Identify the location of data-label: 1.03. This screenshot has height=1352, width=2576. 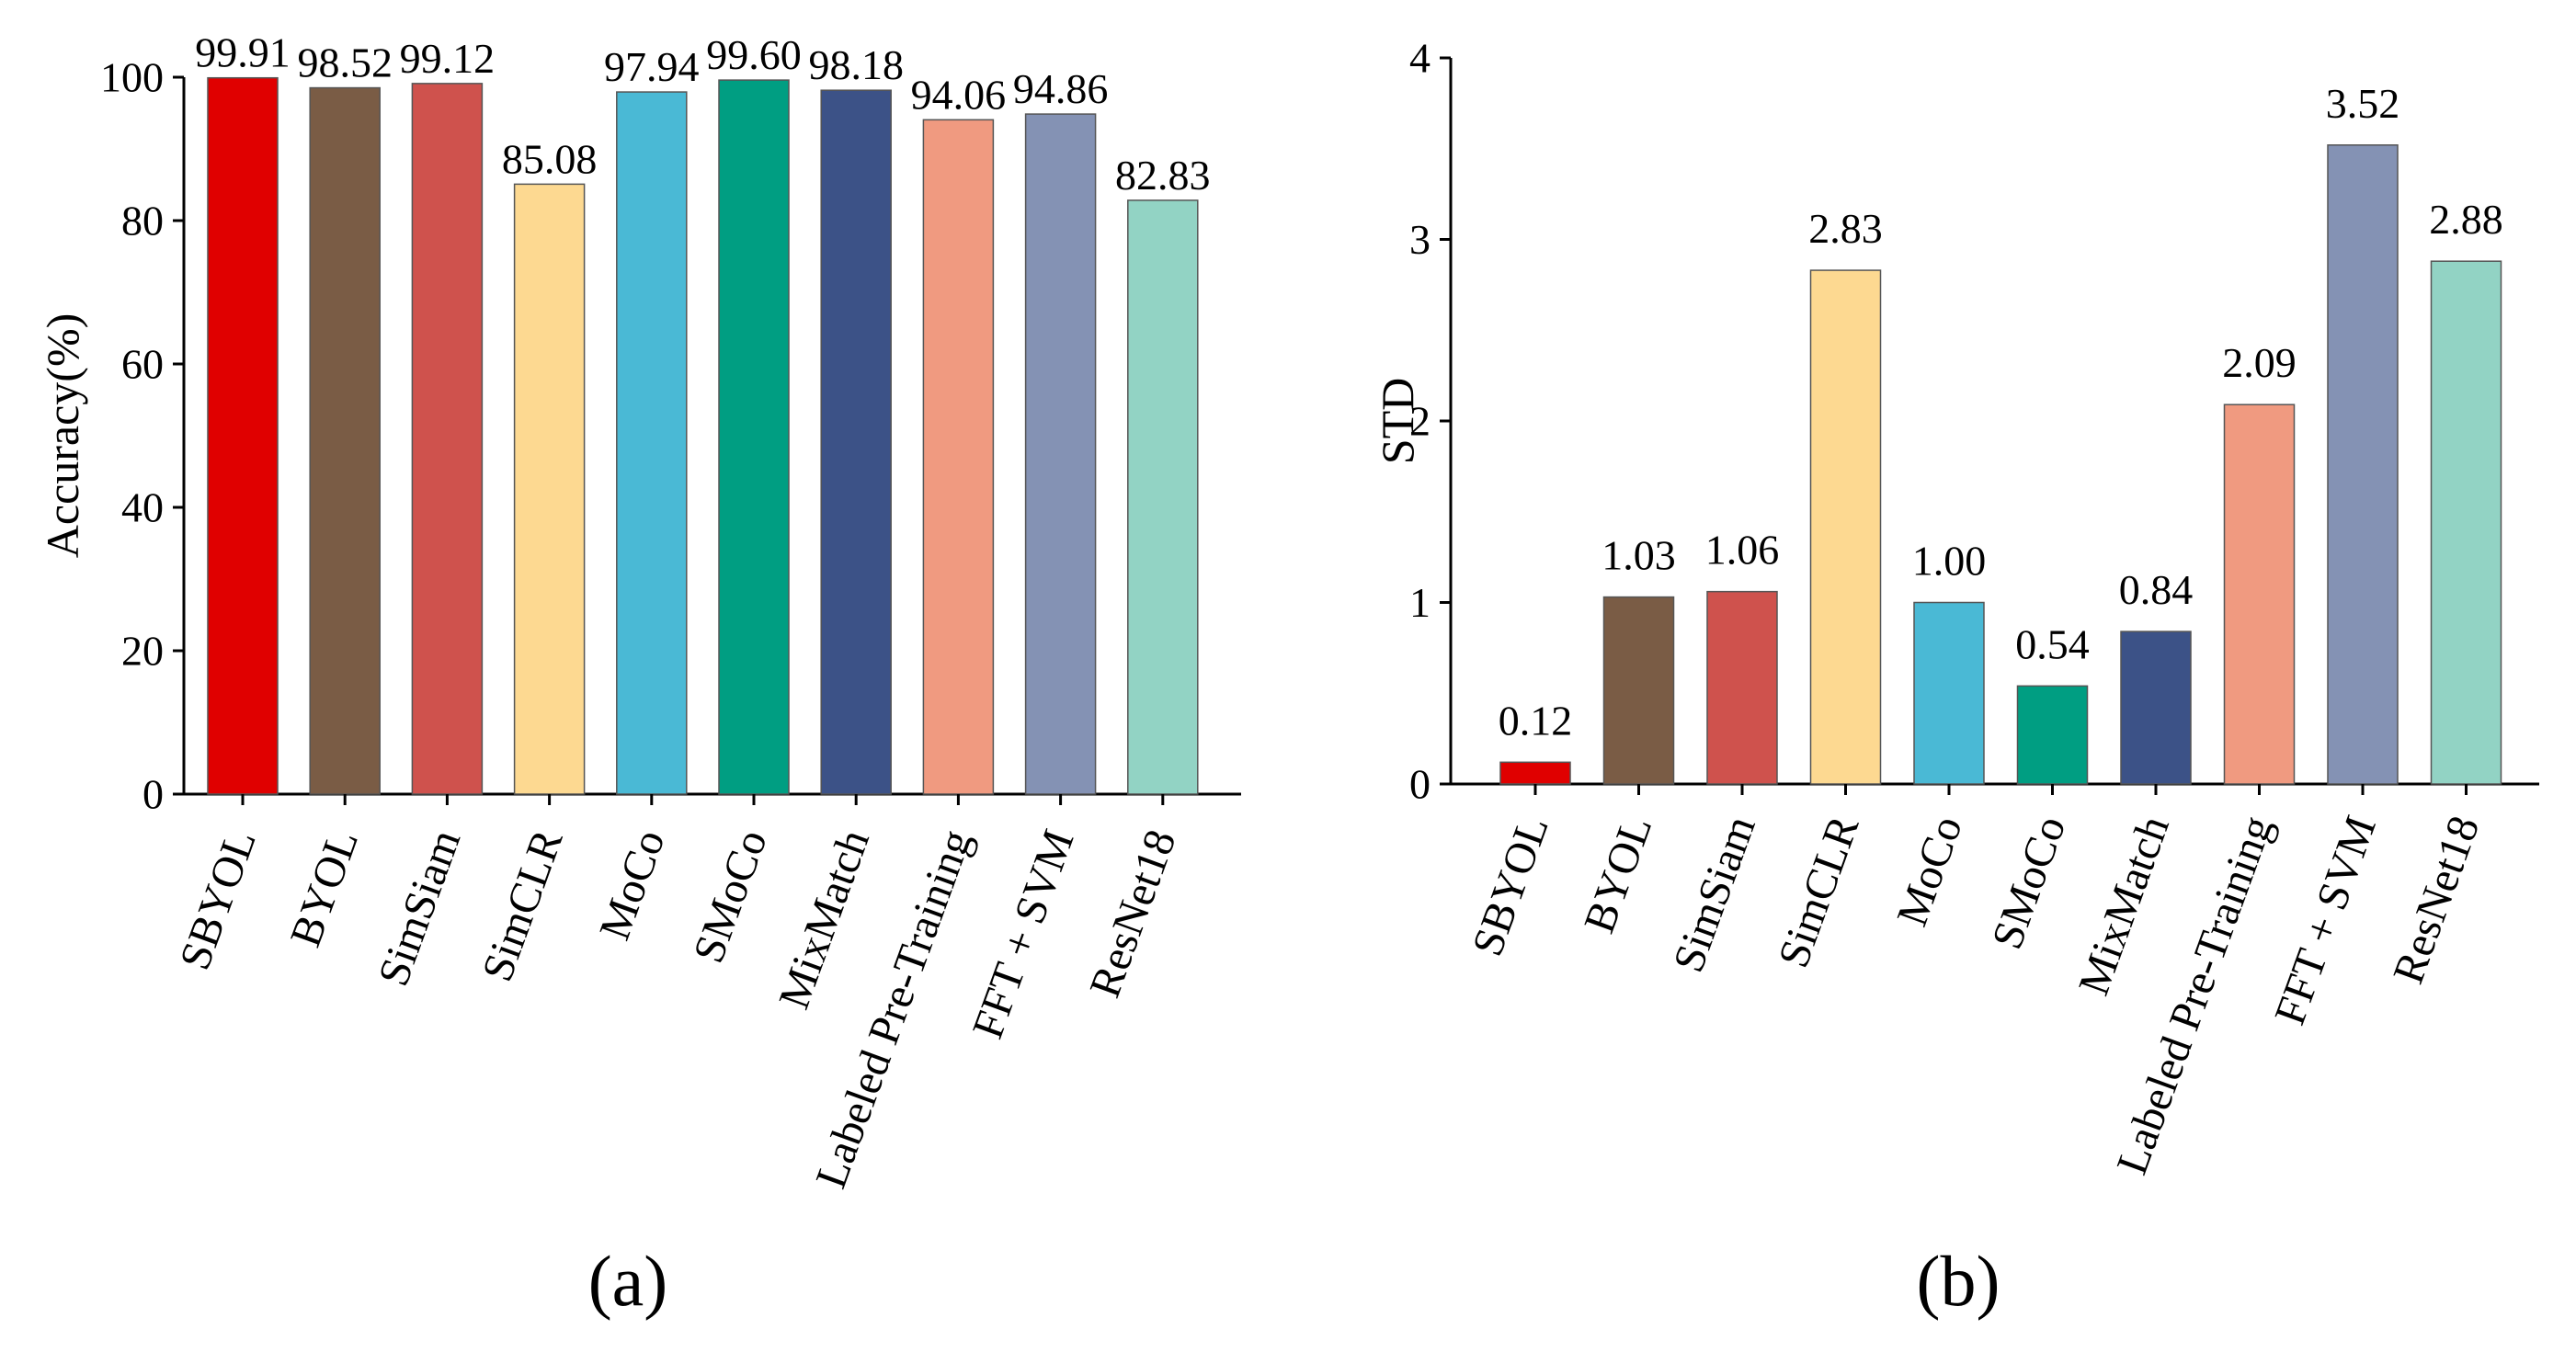
(1638, 555).